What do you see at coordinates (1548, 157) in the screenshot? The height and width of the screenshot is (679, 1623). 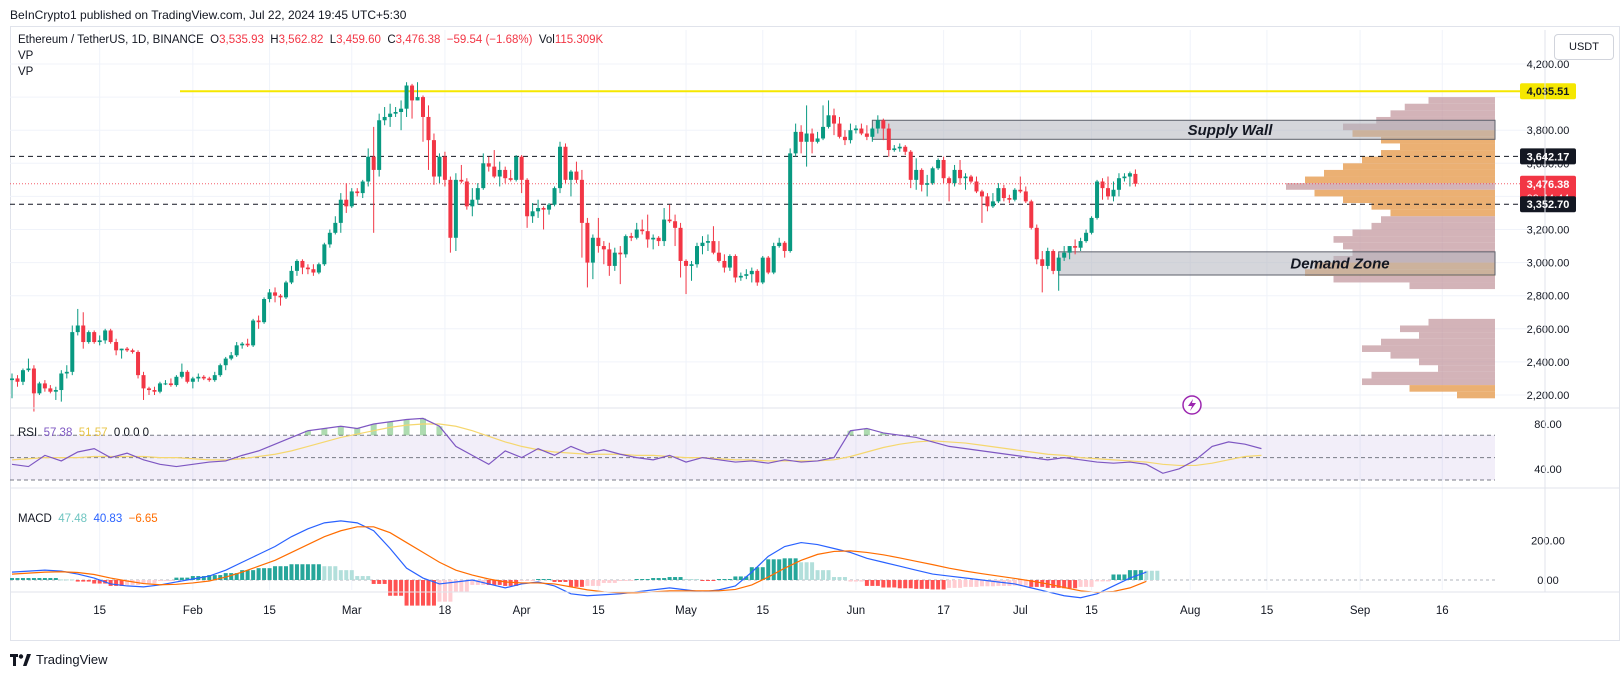 I see `price-tag-text: 3,642.17` at bounding box center [1548, 157].